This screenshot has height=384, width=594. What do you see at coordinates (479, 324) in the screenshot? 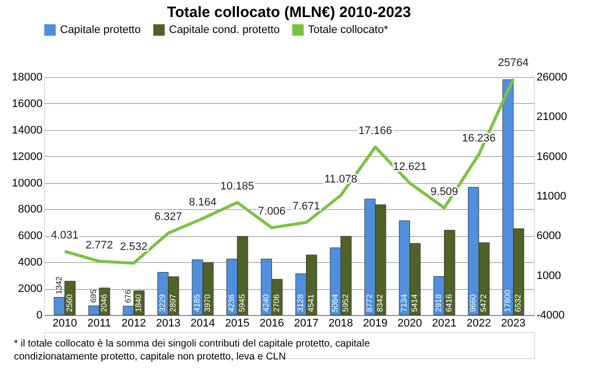
I see `x-tick-label: 2022` at bounding box center [479, 324].